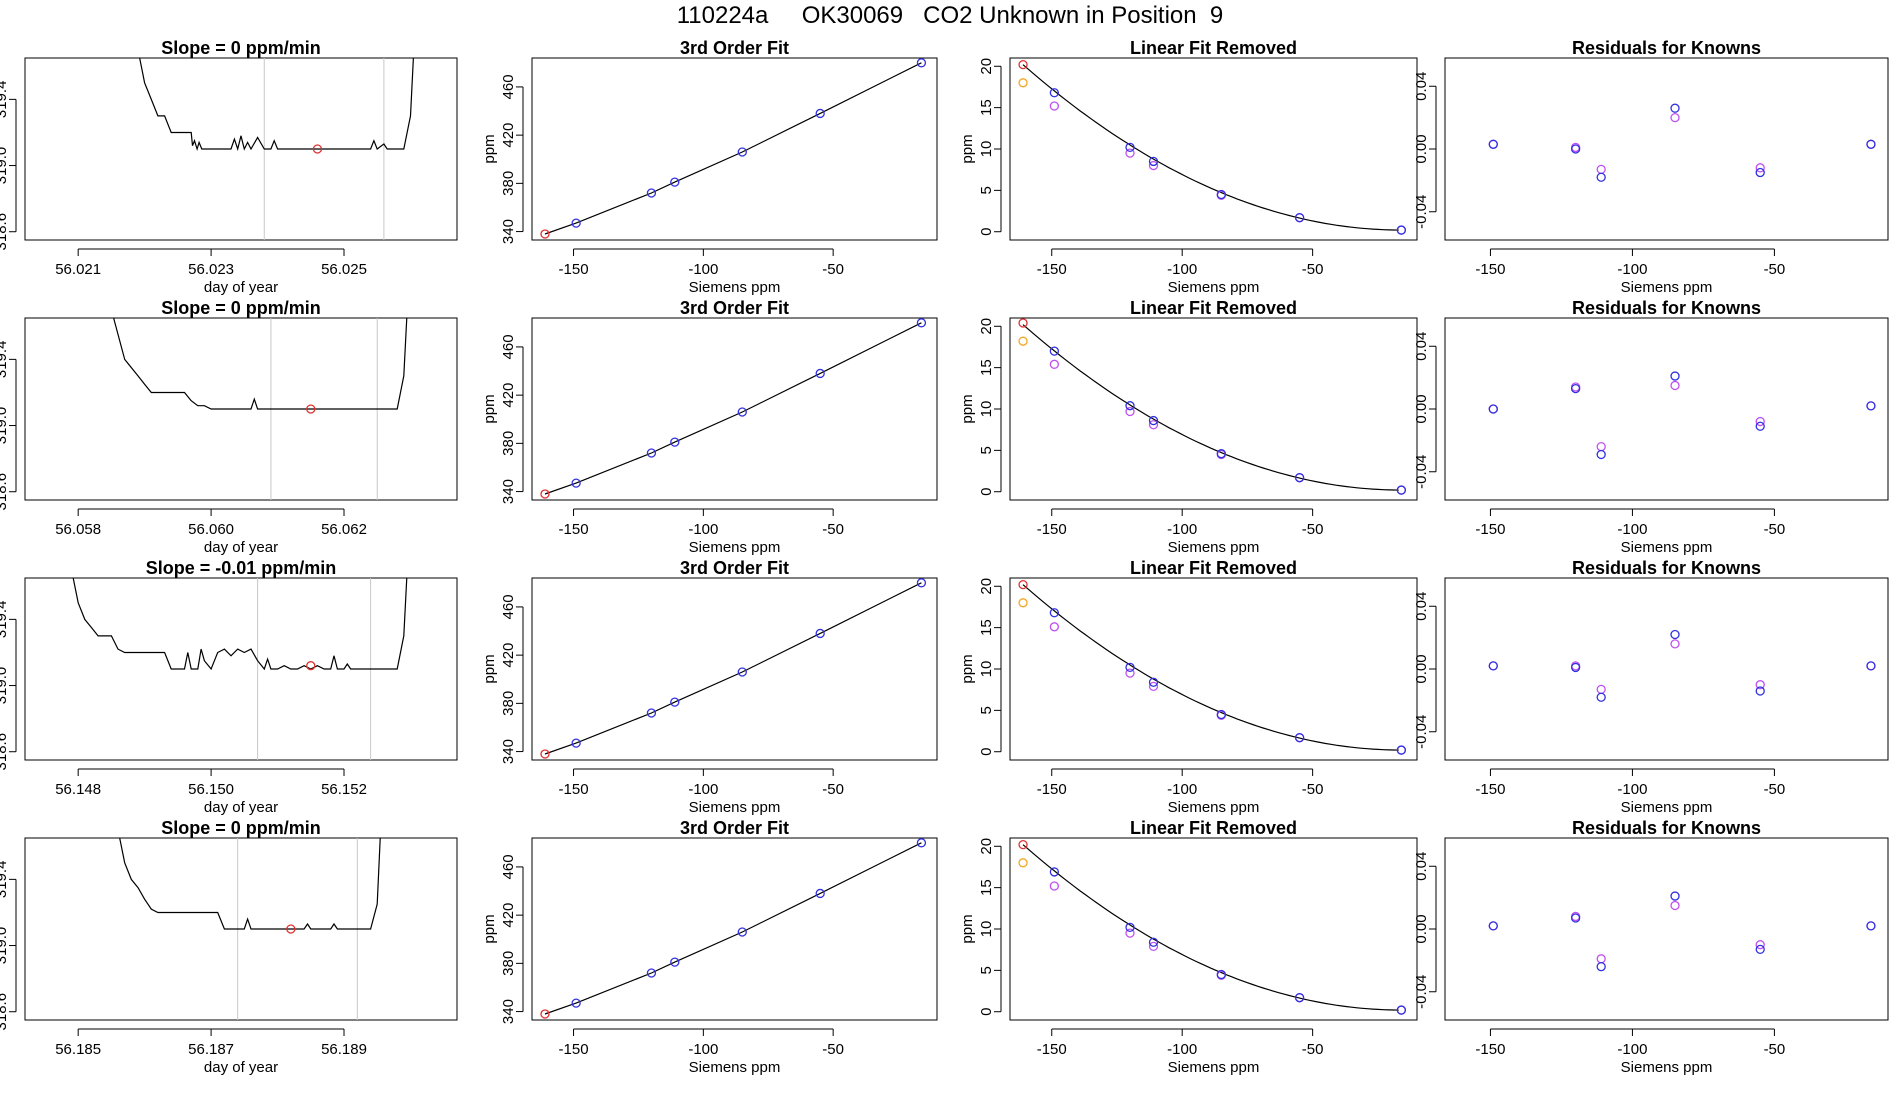 This screenshot has height=1100, width=1900. Describe the element at coordinates (986, 107) in the screenshot. I see `y-tick-label: 15` at that location.